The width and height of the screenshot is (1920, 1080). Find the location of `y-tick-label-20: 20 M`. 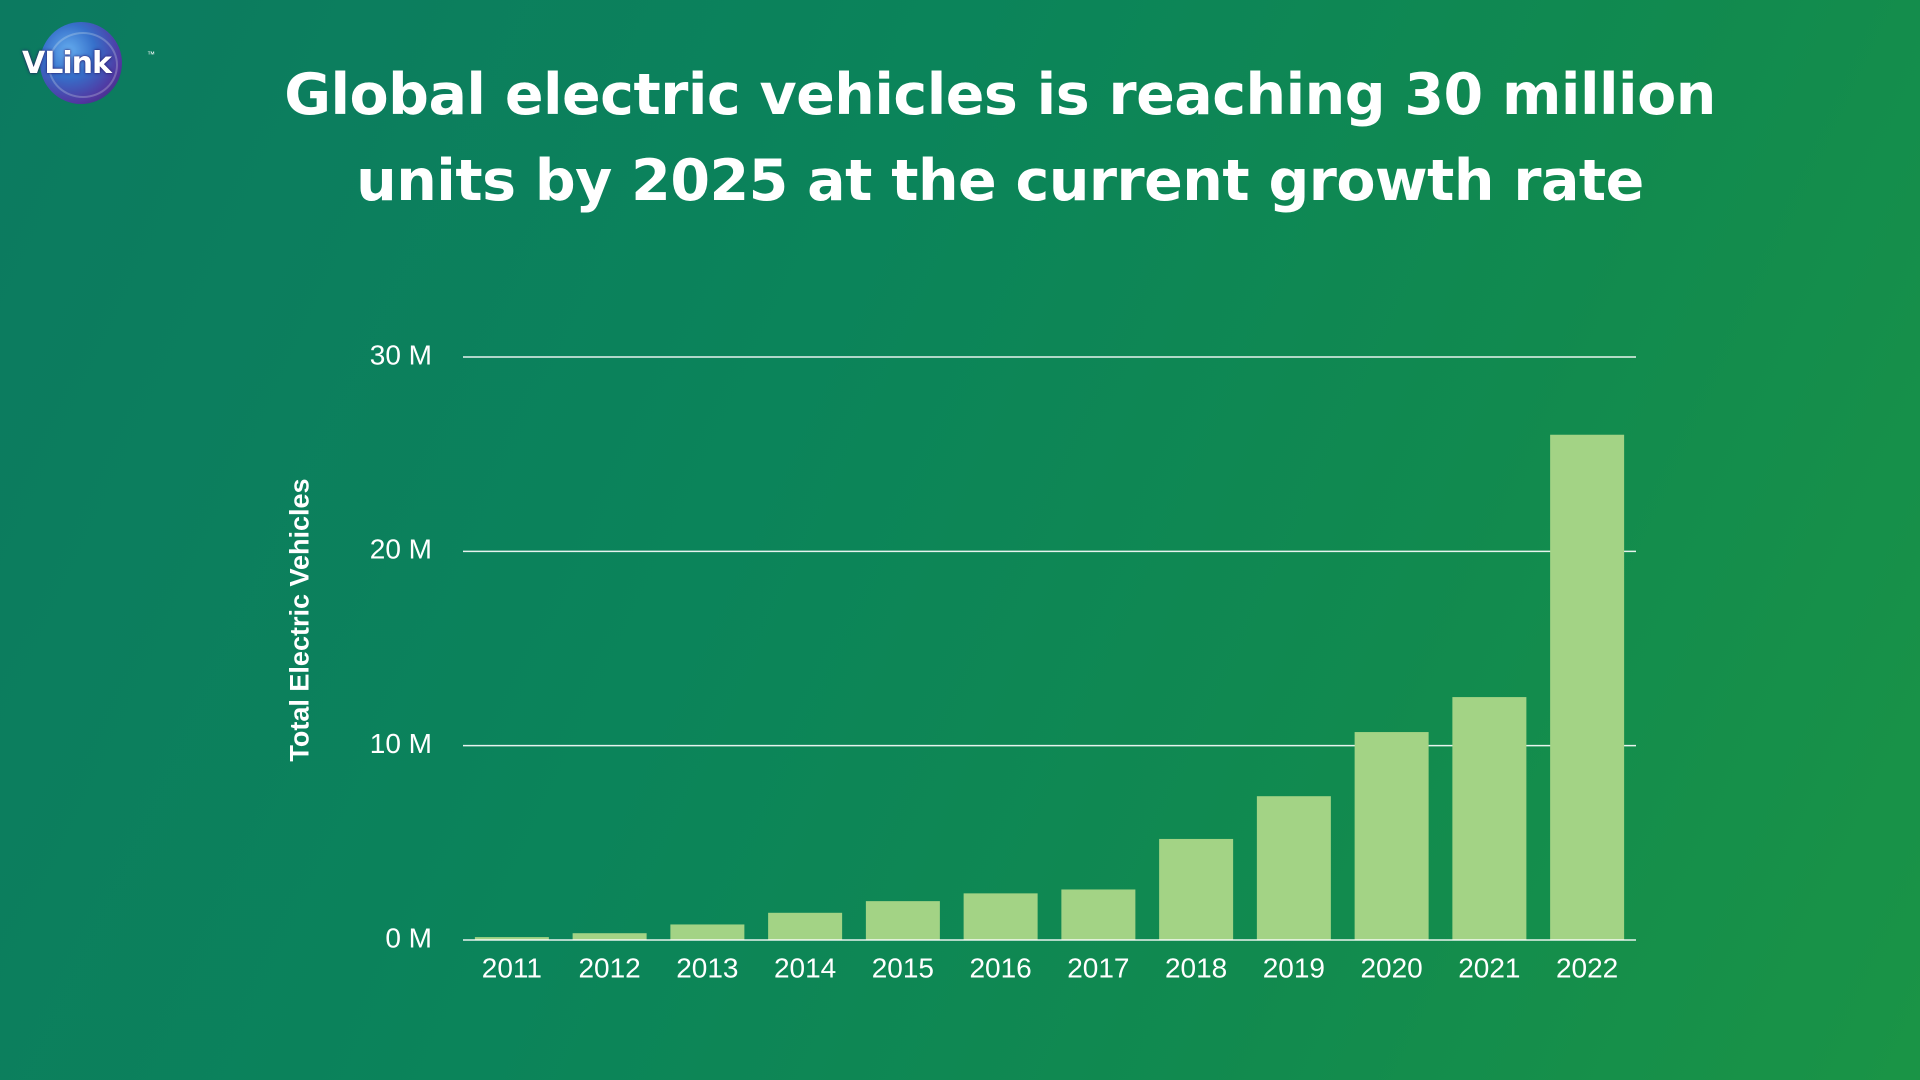

y-tick-label-20: 20 M is located at coordinates (401, 549).